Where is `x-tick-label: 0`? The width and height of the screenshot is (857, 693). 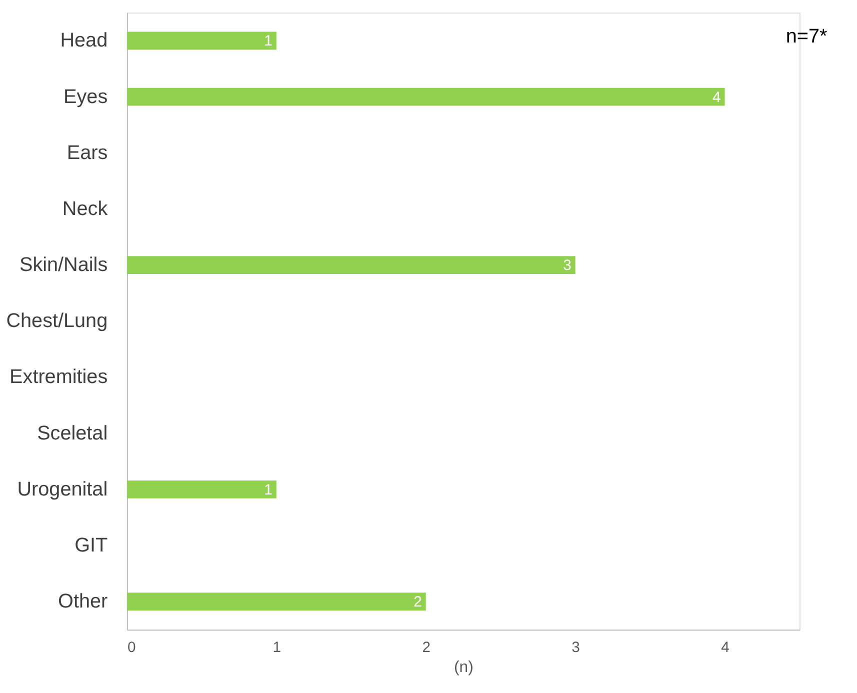
x-tick-label: 0 is located at coordinates (131, 648).